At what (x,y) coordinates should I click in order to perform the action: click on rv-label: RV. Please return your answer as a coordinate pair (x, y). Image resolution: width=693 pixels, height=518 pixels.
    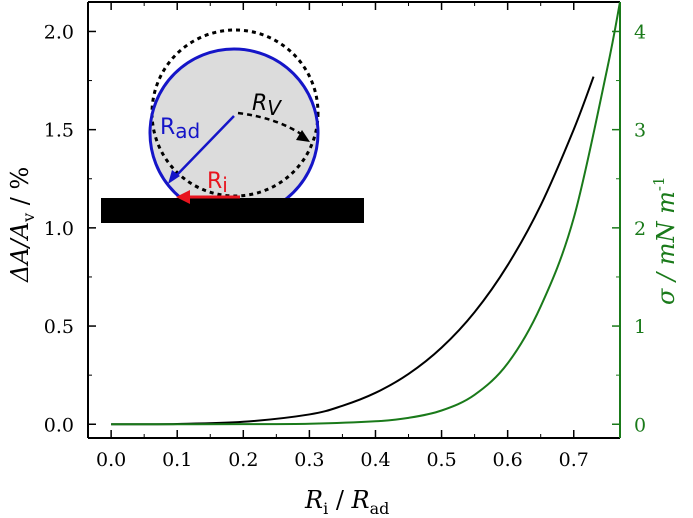
    Looking at the image, I should click on (267, 105).